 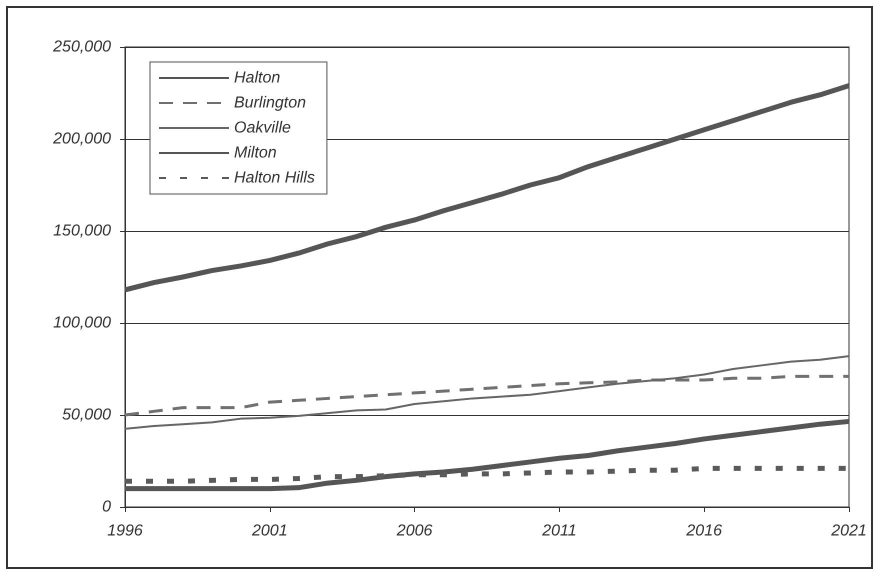 What do you see at coordinates (82, 47) in the screenshot?
I see `y-tick-label: 250,000` at bounding box center [82, 47].